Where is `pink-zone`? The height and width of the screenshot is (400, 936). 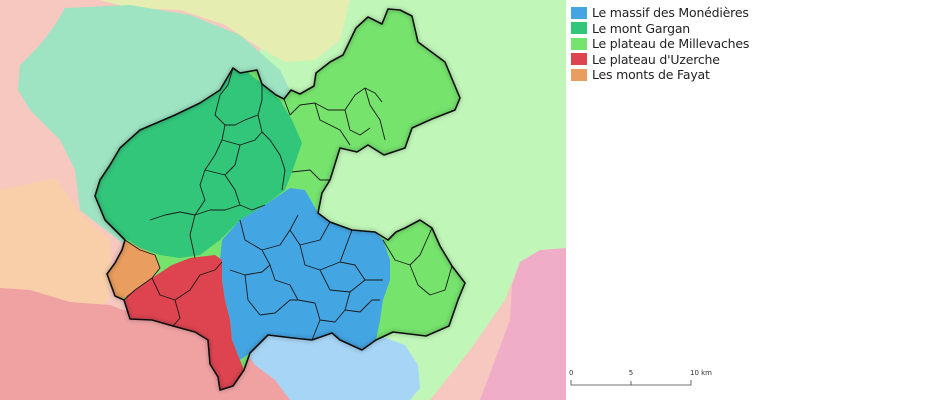 pink-zone is located at coordinates (523, 324).